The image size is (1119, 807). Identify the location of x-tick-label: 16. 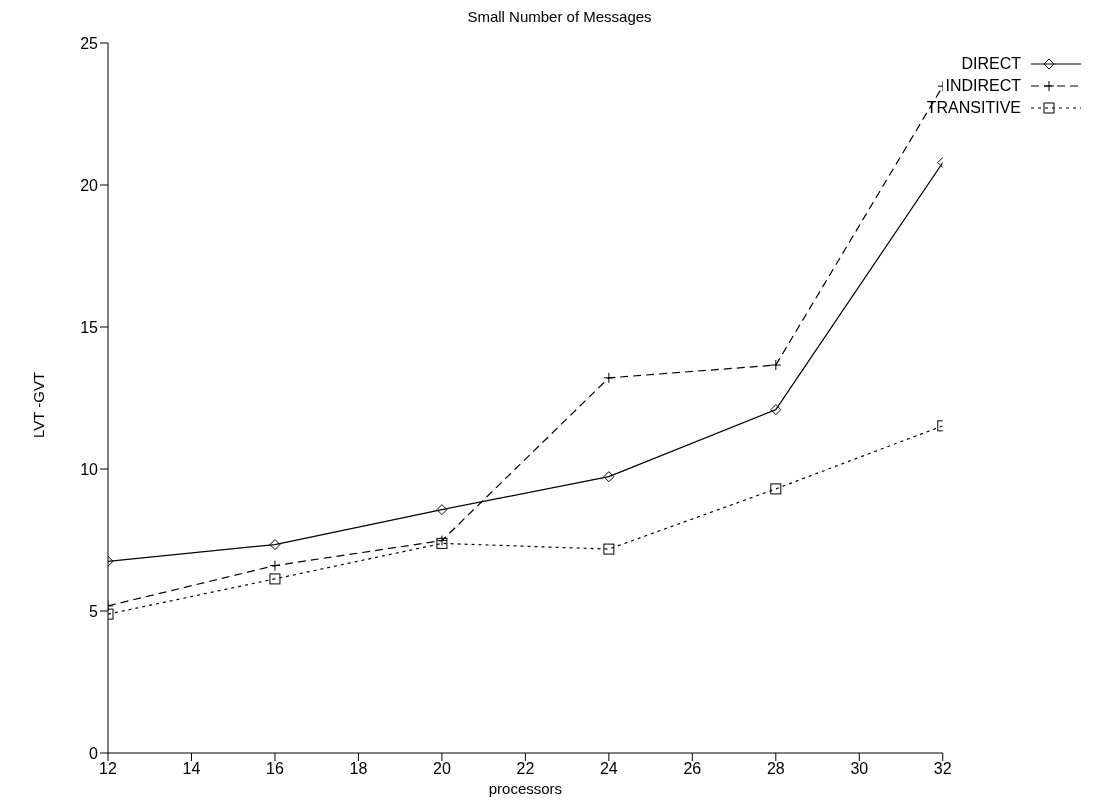
(275, 769).